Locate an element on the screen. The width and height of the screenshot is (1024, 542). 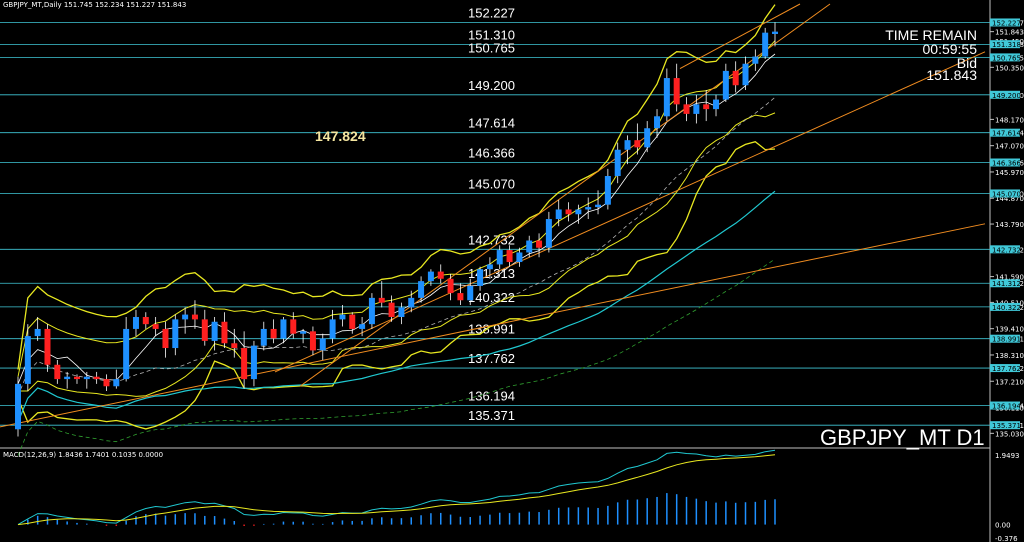
axis-level-tag-label: 152.227 is located at coordinates (1006, 23).